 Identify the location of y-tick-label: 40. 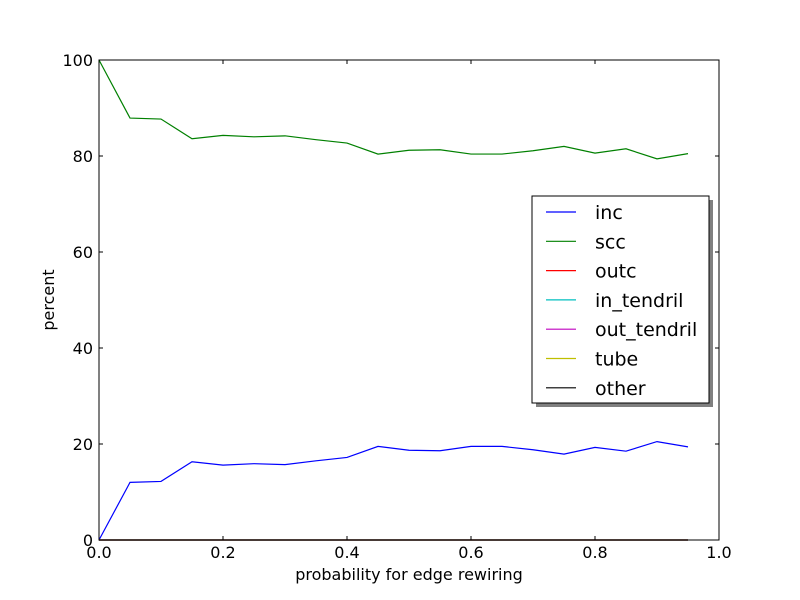
(83, 348).